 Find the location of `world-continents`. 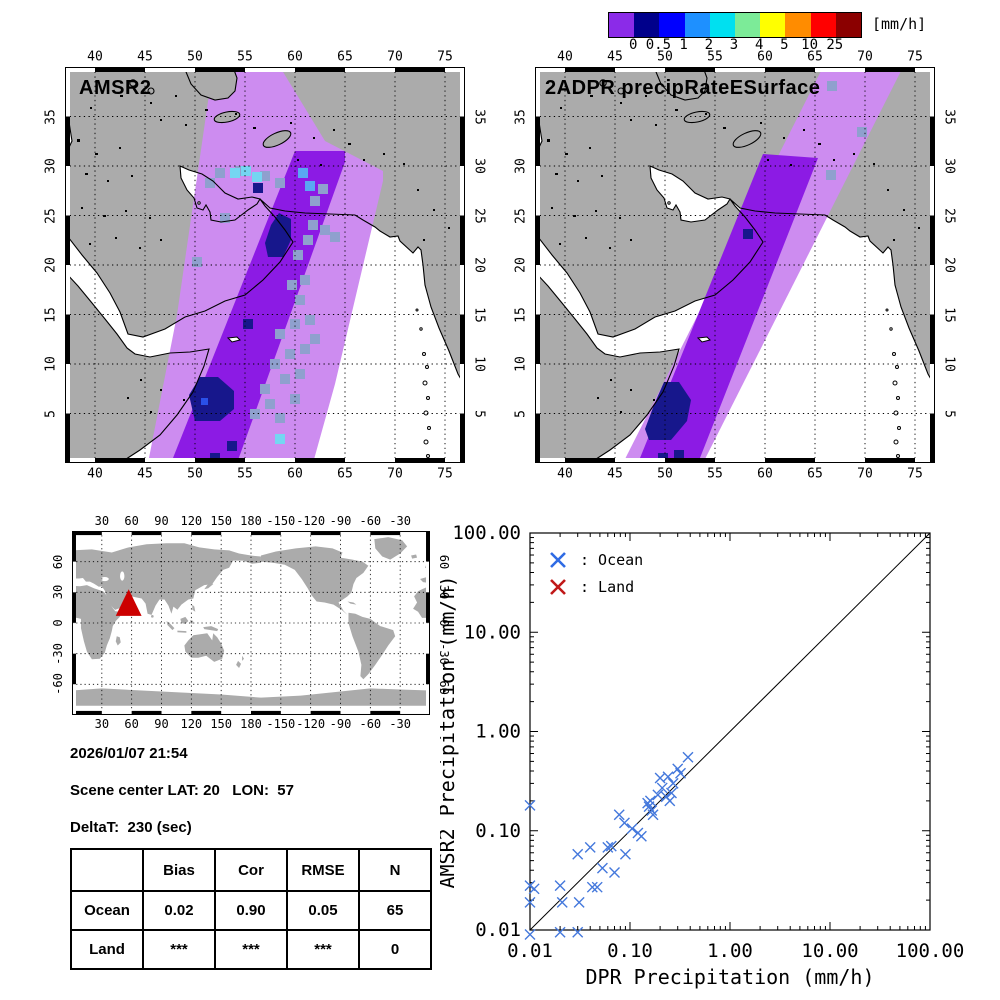

world-continents is located at coordinates (251, 621).